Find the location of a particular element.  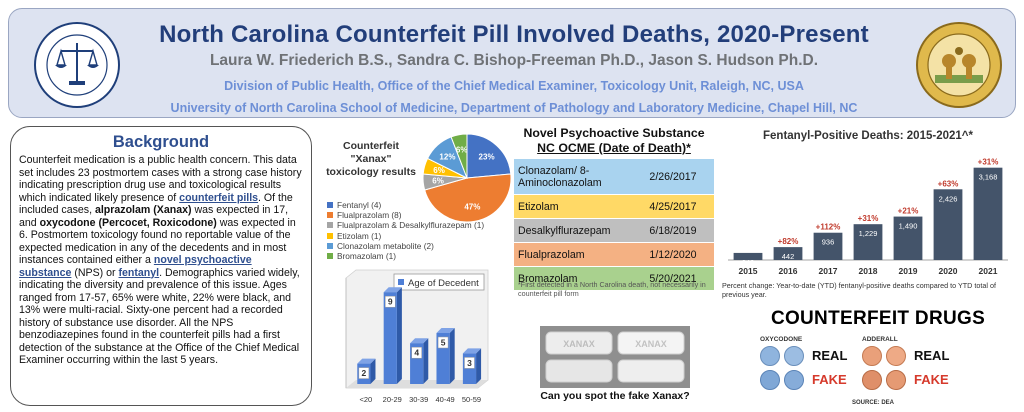

pie-slice-label-5: 6% is located at coordinates (462, 149).